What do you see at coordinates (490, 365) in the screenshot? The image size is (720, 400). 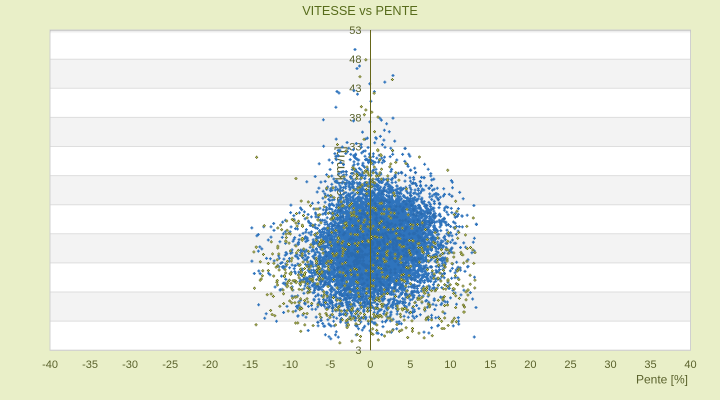 I see `svg-text: 15` at bounding box center [490, 365].